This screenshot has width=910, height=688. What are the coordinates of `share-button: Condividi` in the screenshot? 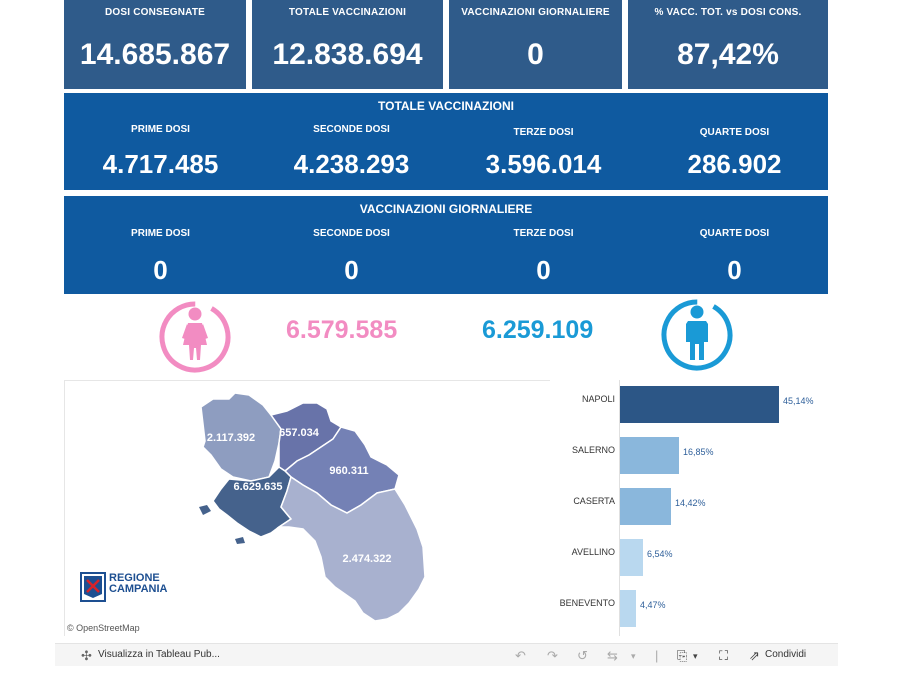 It's located at (786, 654).